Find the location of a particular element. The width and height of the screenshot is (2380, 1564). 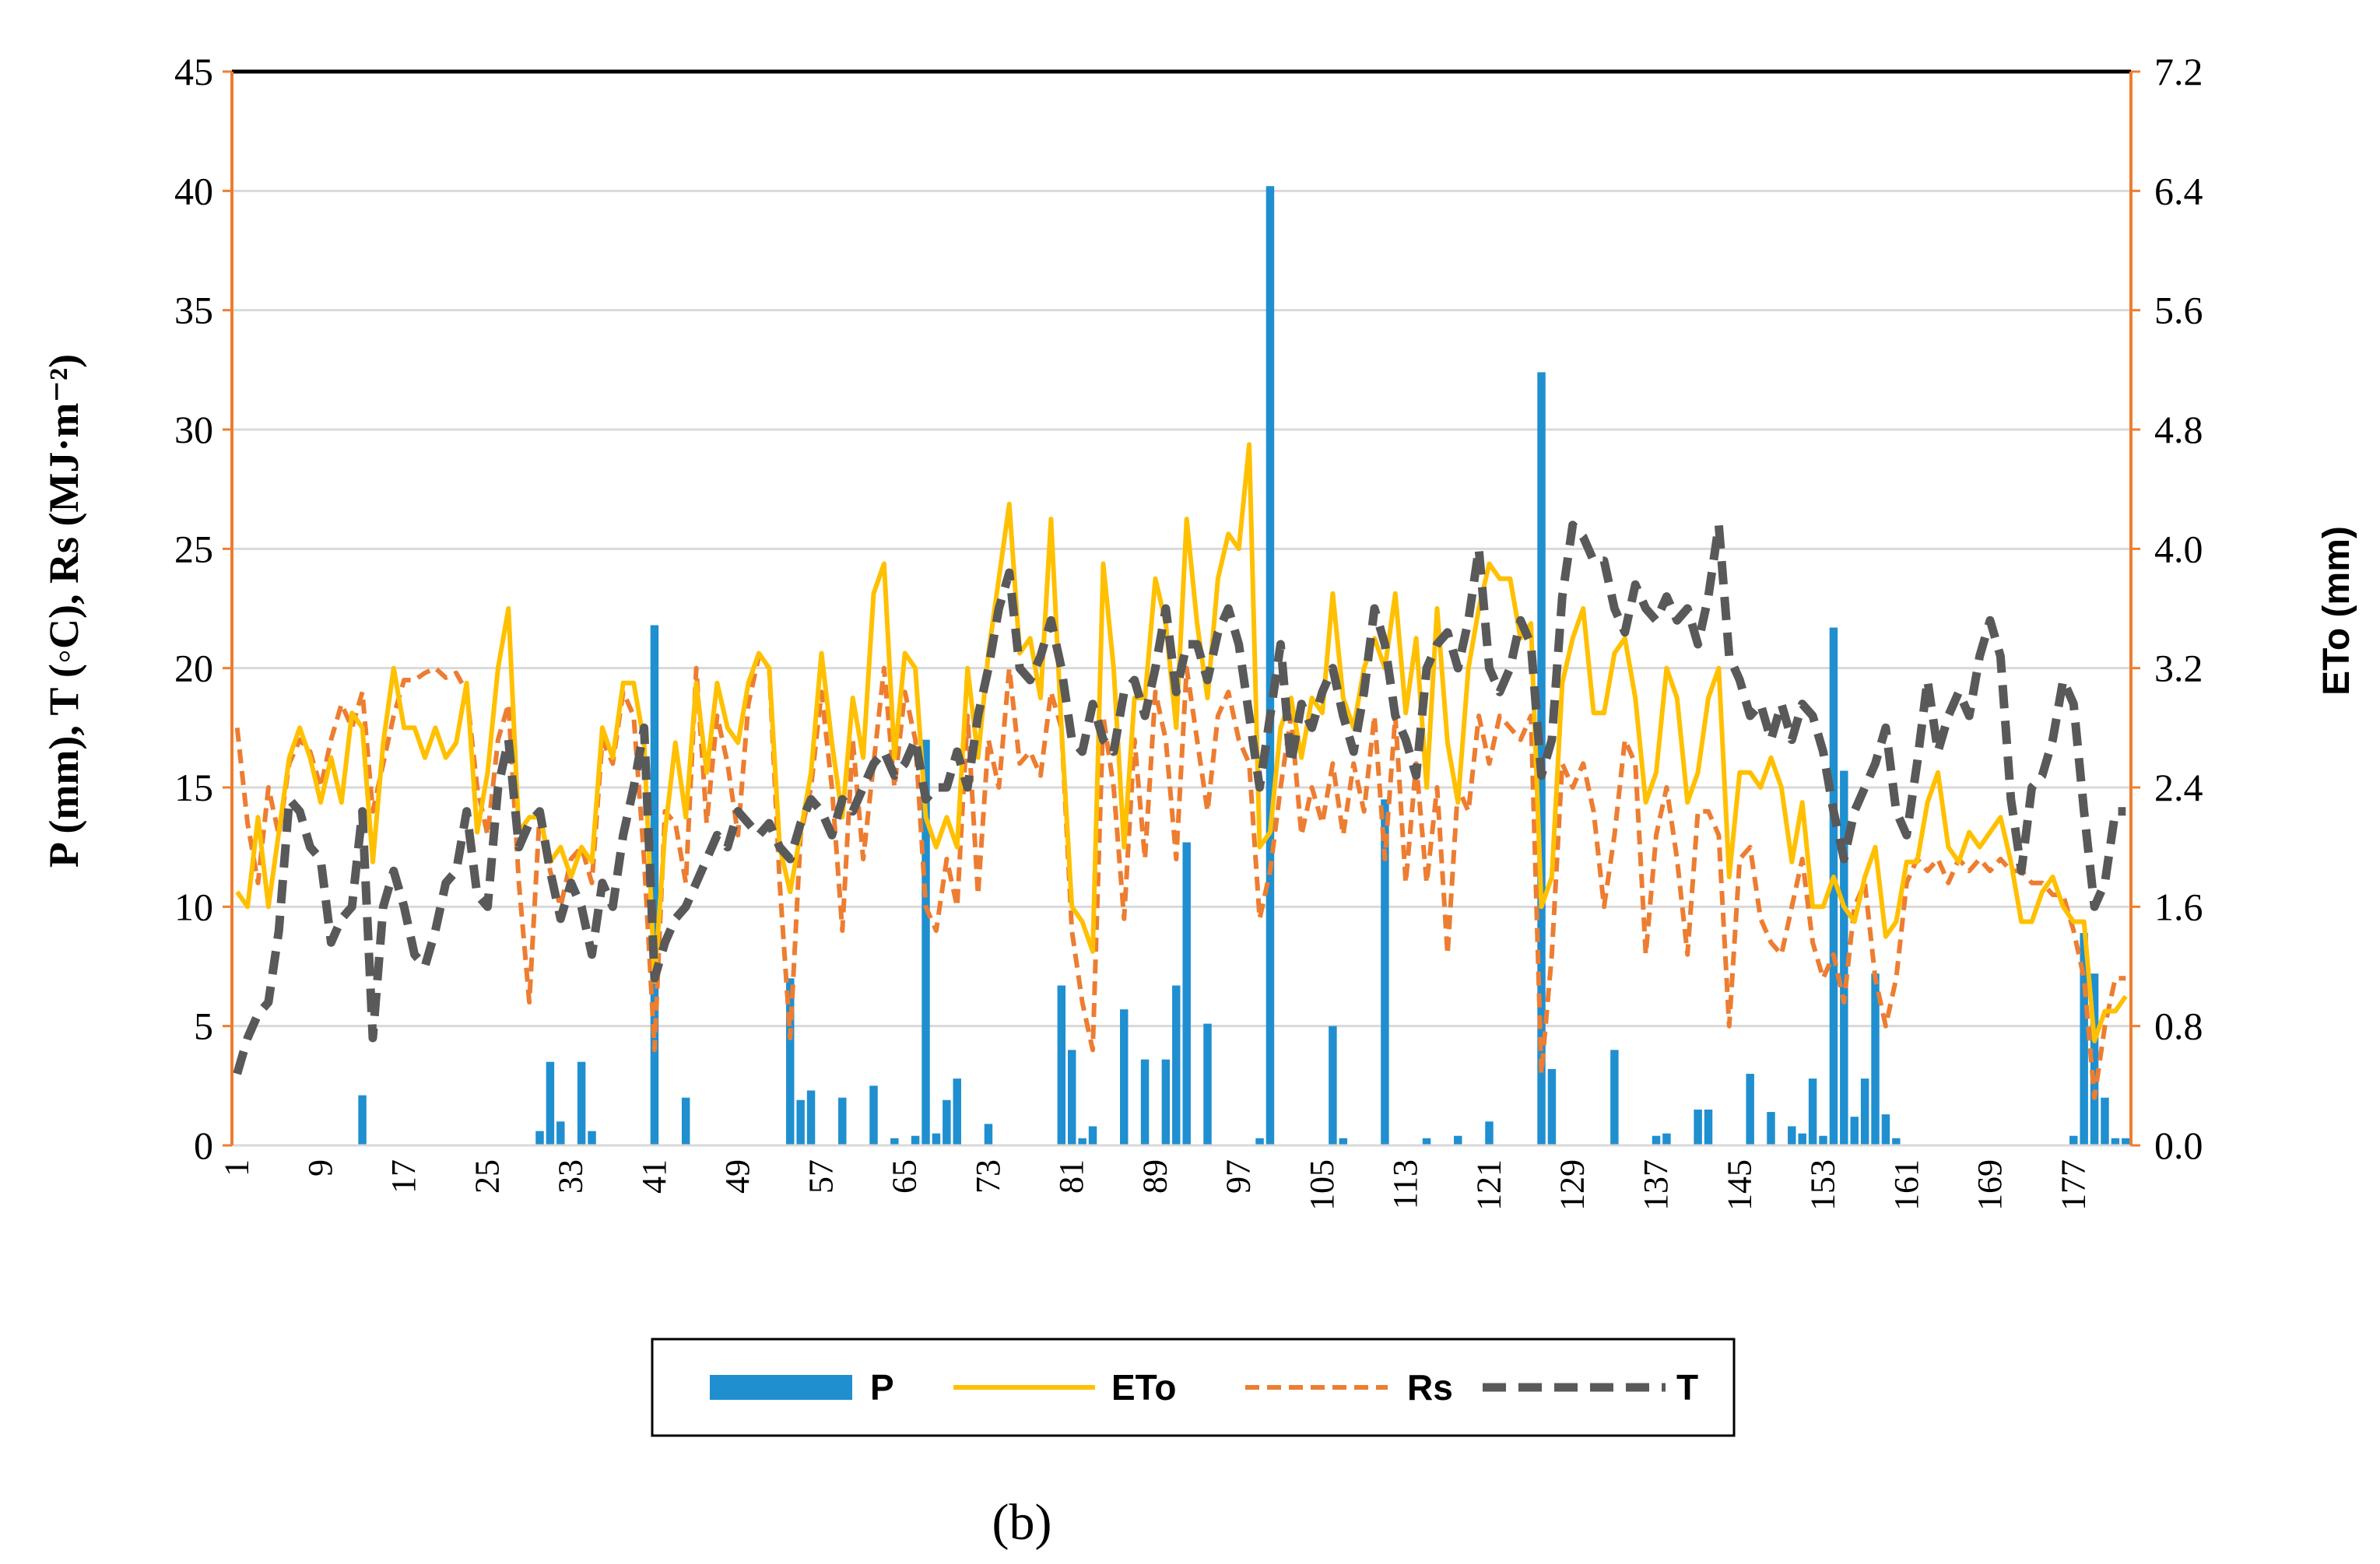

x-tick-label: 153 is located at coordinates (1823, 1185).